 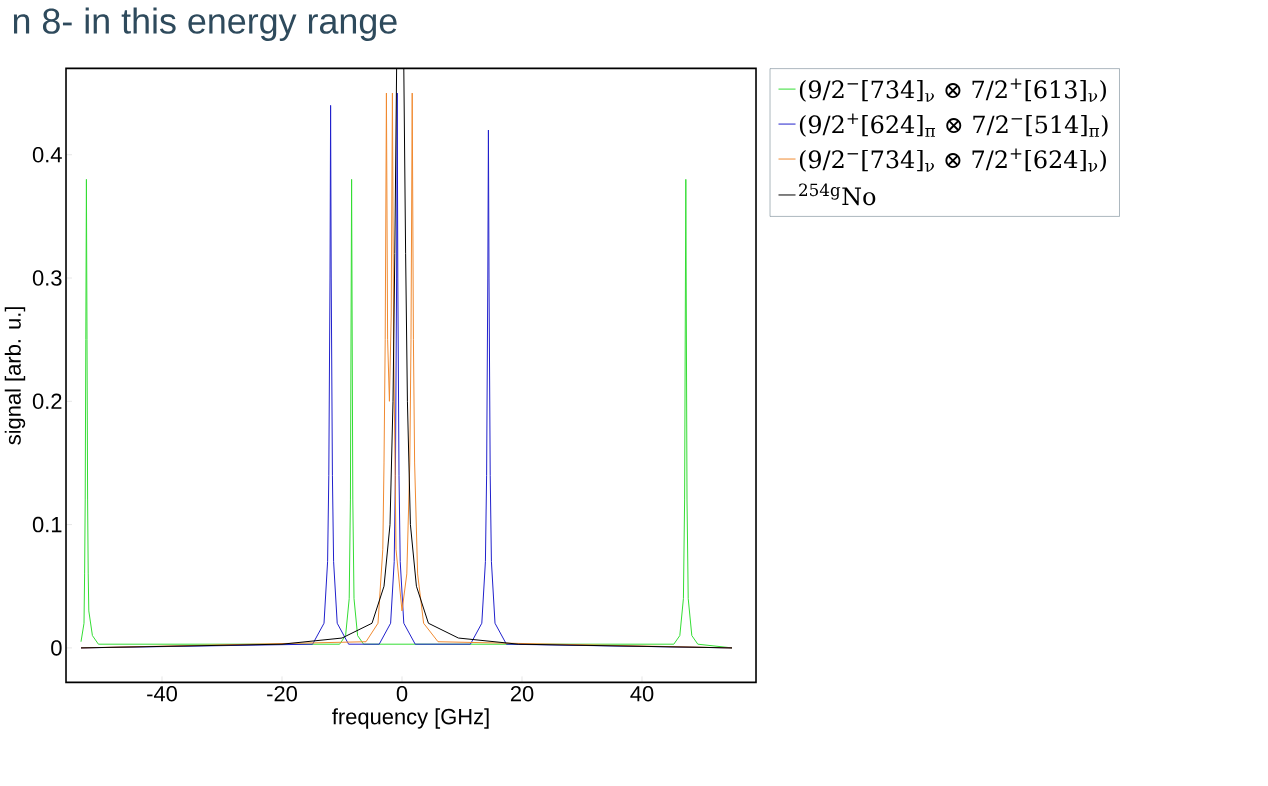 What do you see at coordinates (952, 90) in the screenshot?
I see `text: (9/2$^{−}$[734]$_{ν}$ ⊗ 7/2$^{+}$[613]$_{ν}$)` at bounding box center [952, 90].